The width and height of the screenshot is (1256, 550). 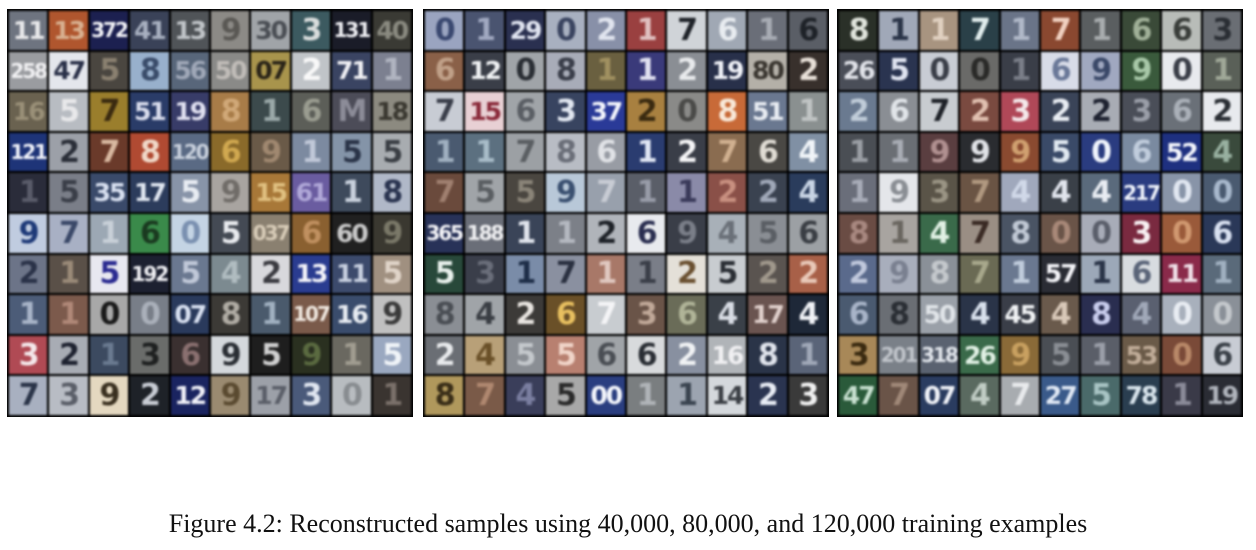 What do you see at coordinates (391, 111) in the screenshot?
I see `sample-tile: 18` at bounding box center [391, 111].